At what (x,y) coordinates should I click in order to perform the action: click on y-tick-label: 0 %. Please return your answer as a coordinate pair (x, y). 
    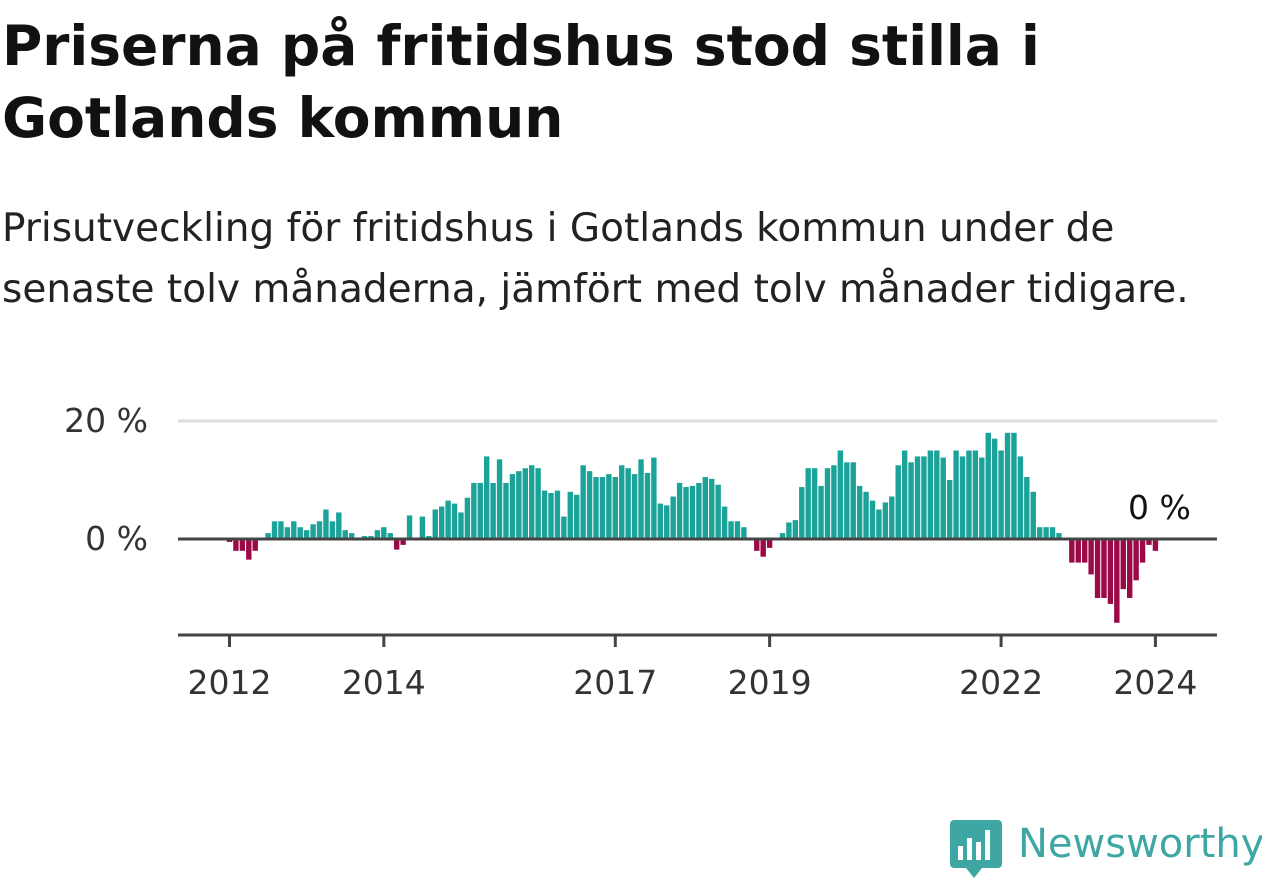
    Looking at the image, I should click on (116, 538).